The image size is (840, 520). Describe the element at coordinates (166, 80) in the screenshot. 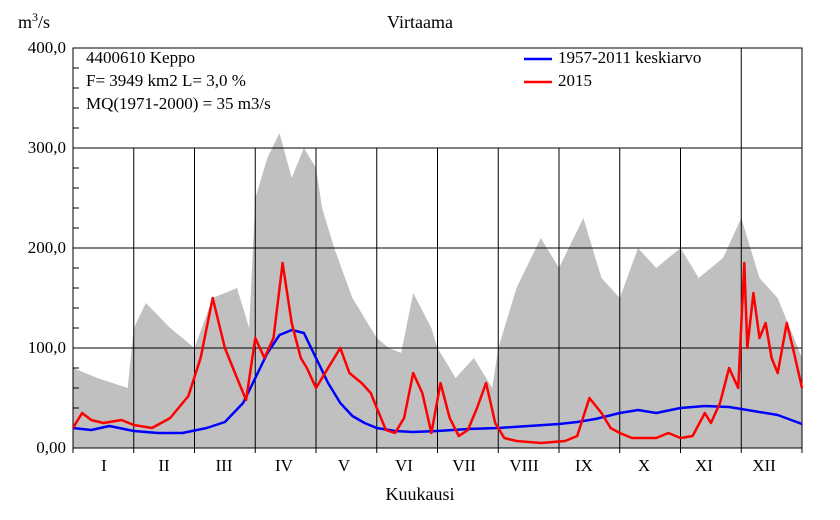

I see `catchment-info: F= 3949 km2 L= 3,0 %` at that location.